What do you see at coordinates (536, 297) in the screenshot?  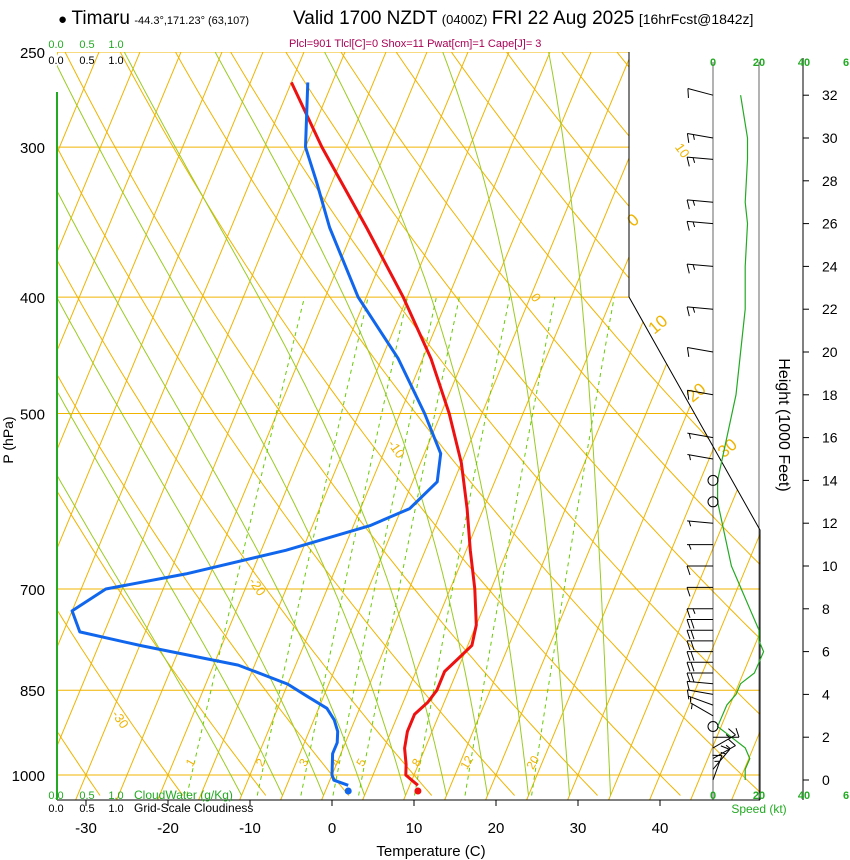 I see `isotherm-label: 0` at bounding box center [536, 297].